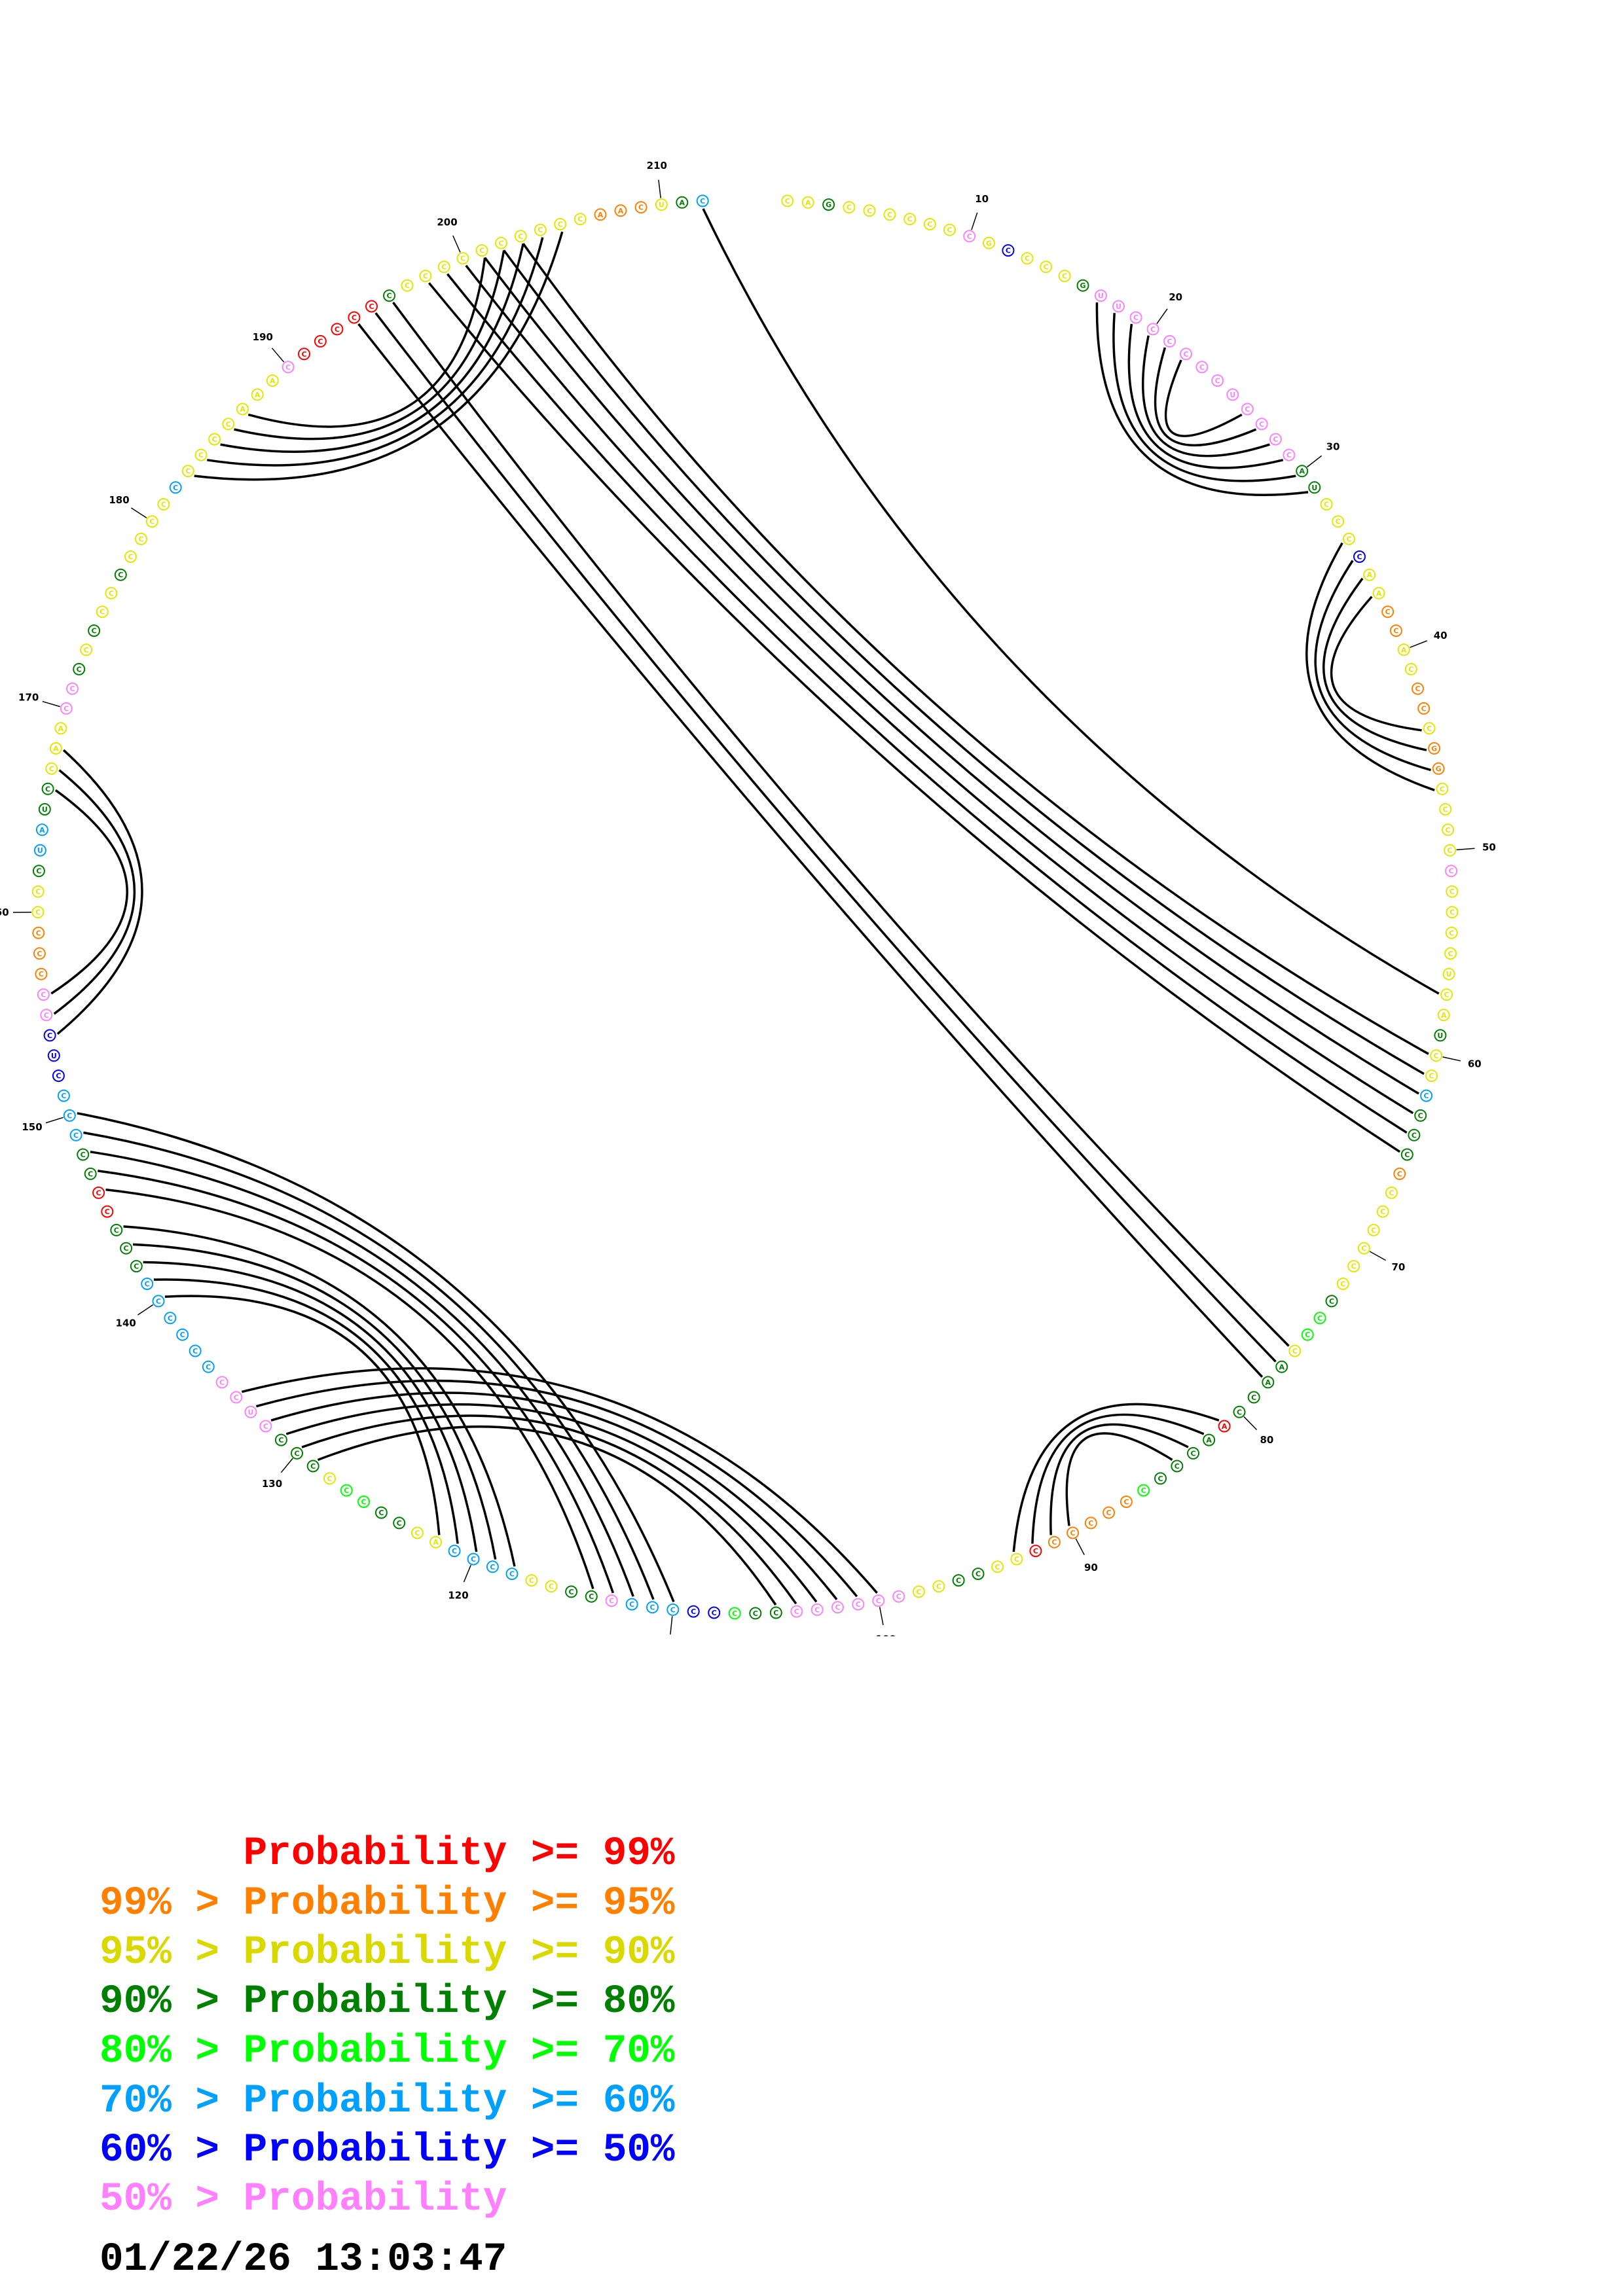 The image size is (1623, 2296). What do you see at coordinates (263, 337) in the screenshot?
I see `tick-label: 190` at bounding box center [263, 337].